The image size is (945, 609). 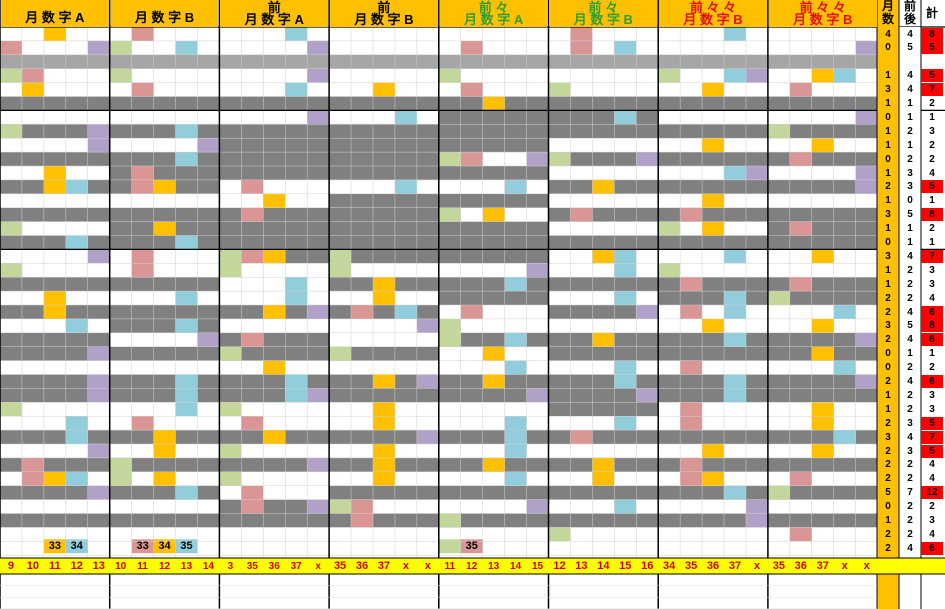 I want to click on footer-number: x, so click(x=405, y=566).